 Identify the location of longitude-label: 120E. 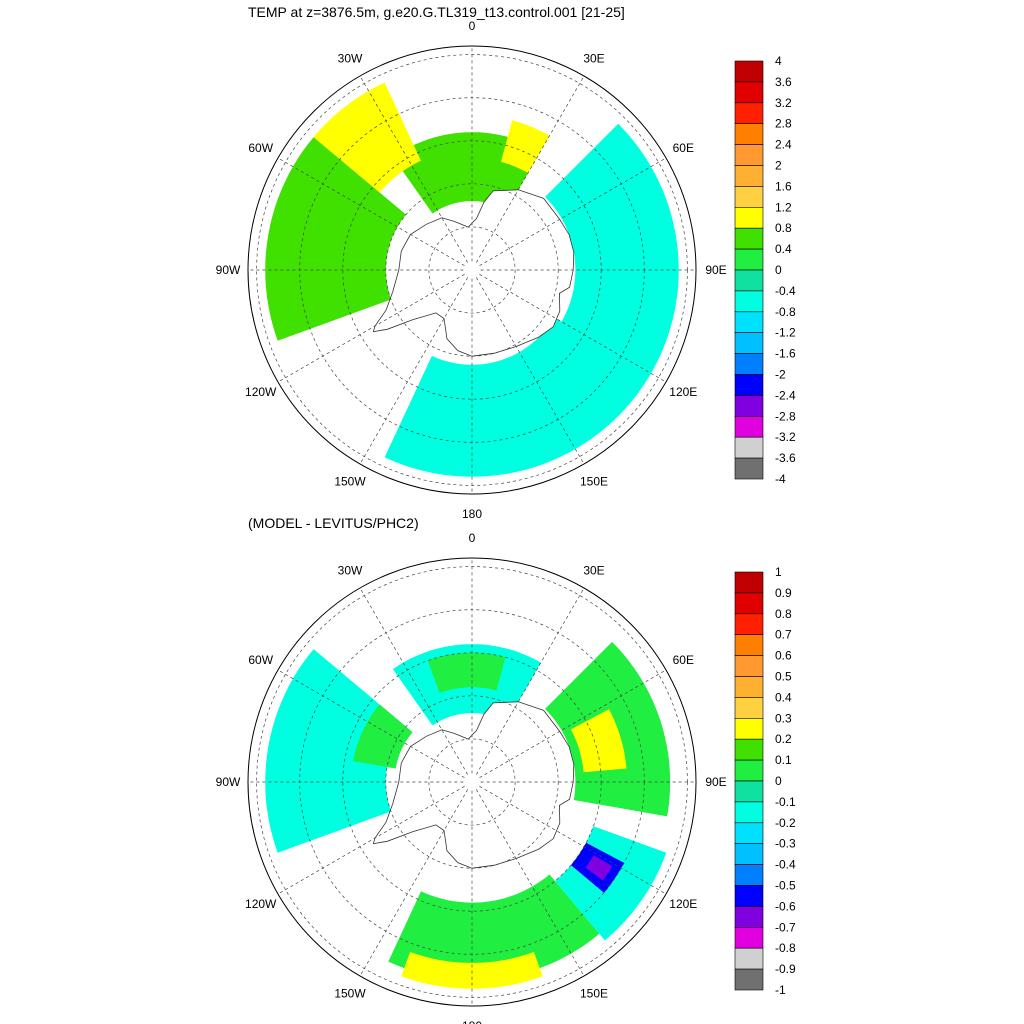
(683, 904).